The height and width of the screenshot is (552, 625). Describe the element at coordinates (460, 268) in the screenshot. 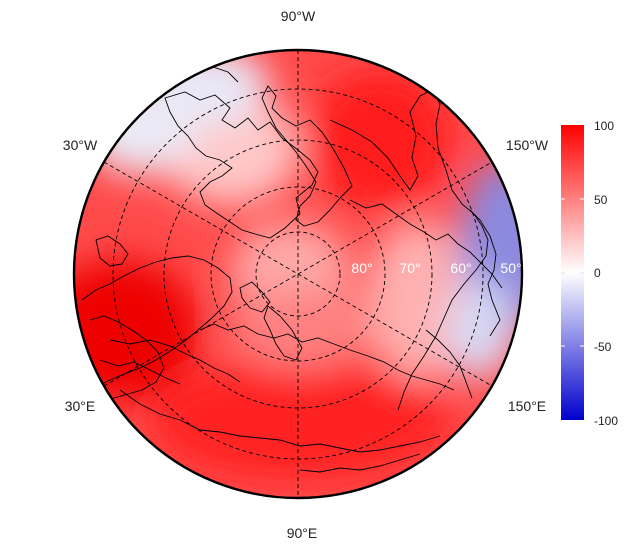

I see `lat-label-60: 60°` at that location.